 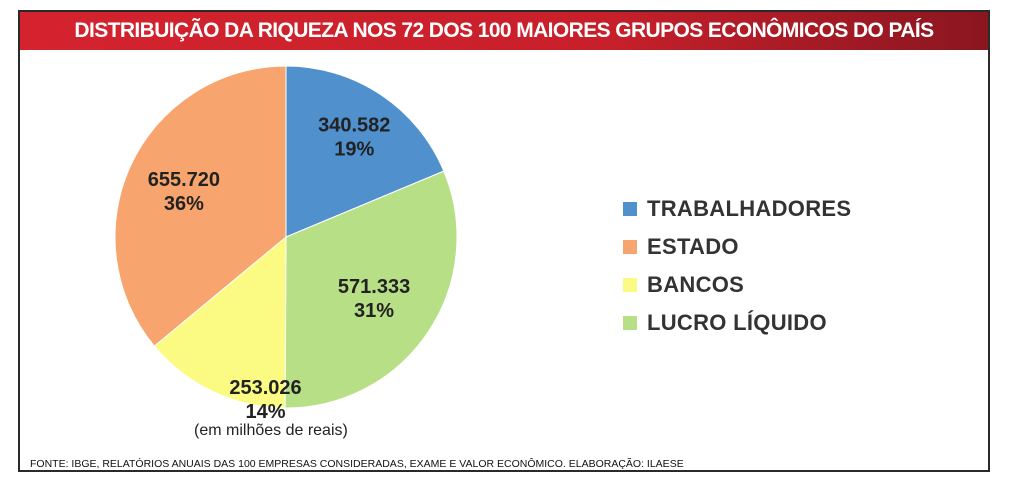 I want to click on legend-label: ESTADO, so click(x=693, y=246).